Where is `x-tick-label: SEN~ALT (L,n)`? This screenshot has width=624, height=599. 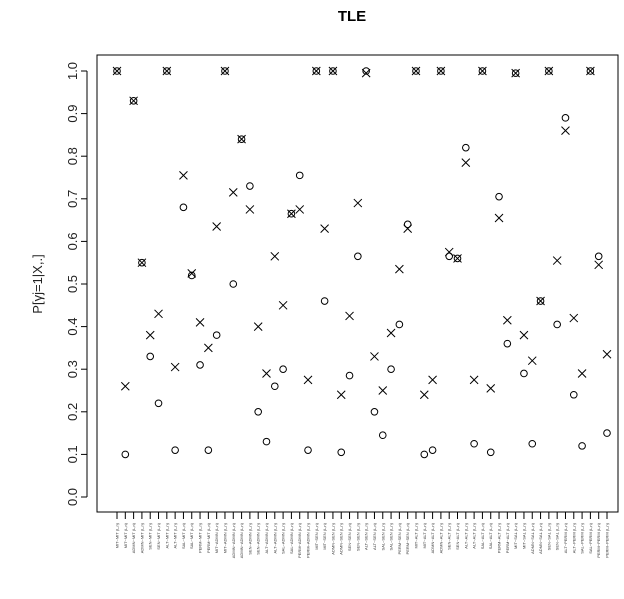
x-tick-label: SEN~ALT (L,n) is located at coordinates (449, 536).